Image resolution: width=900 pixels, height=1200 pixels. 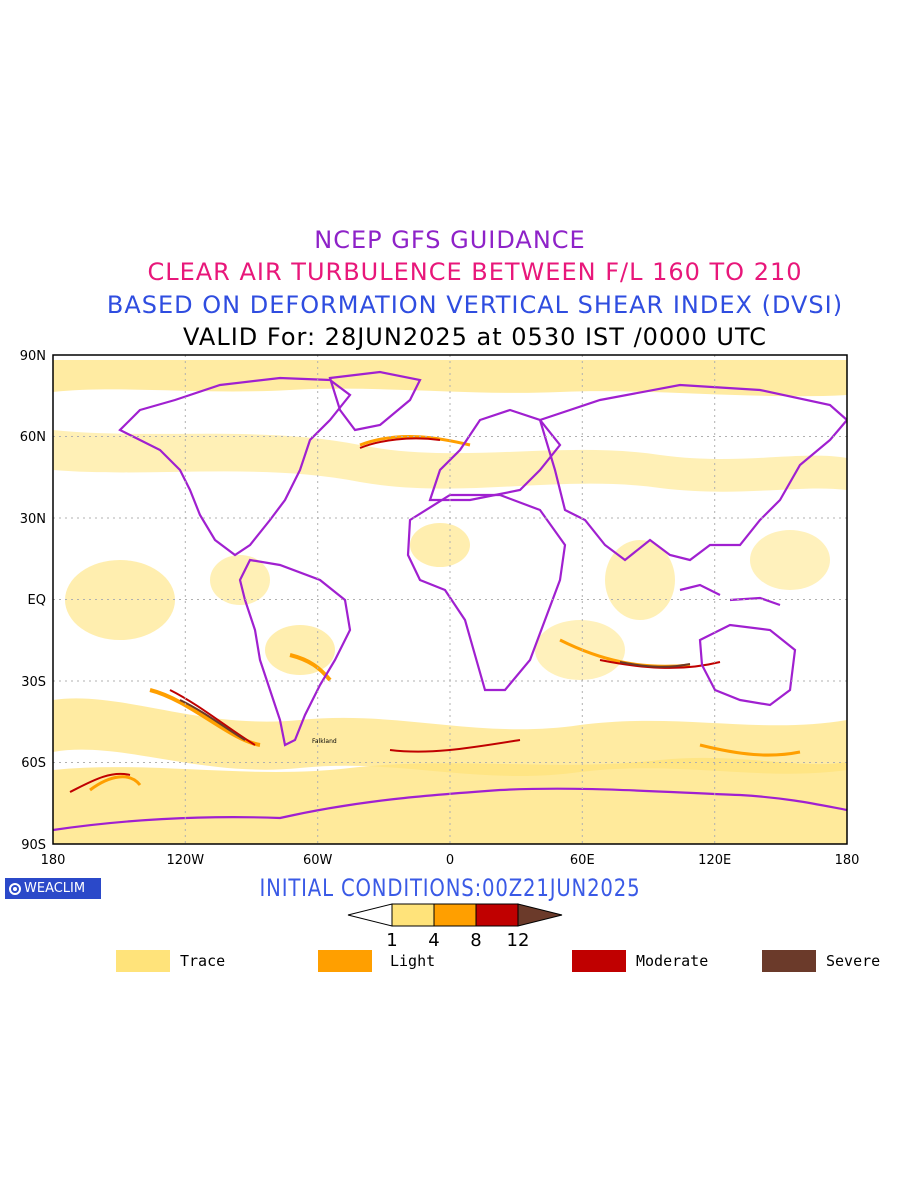 I want to click on colorbar-tick: 1, so click(x=391, y=940).